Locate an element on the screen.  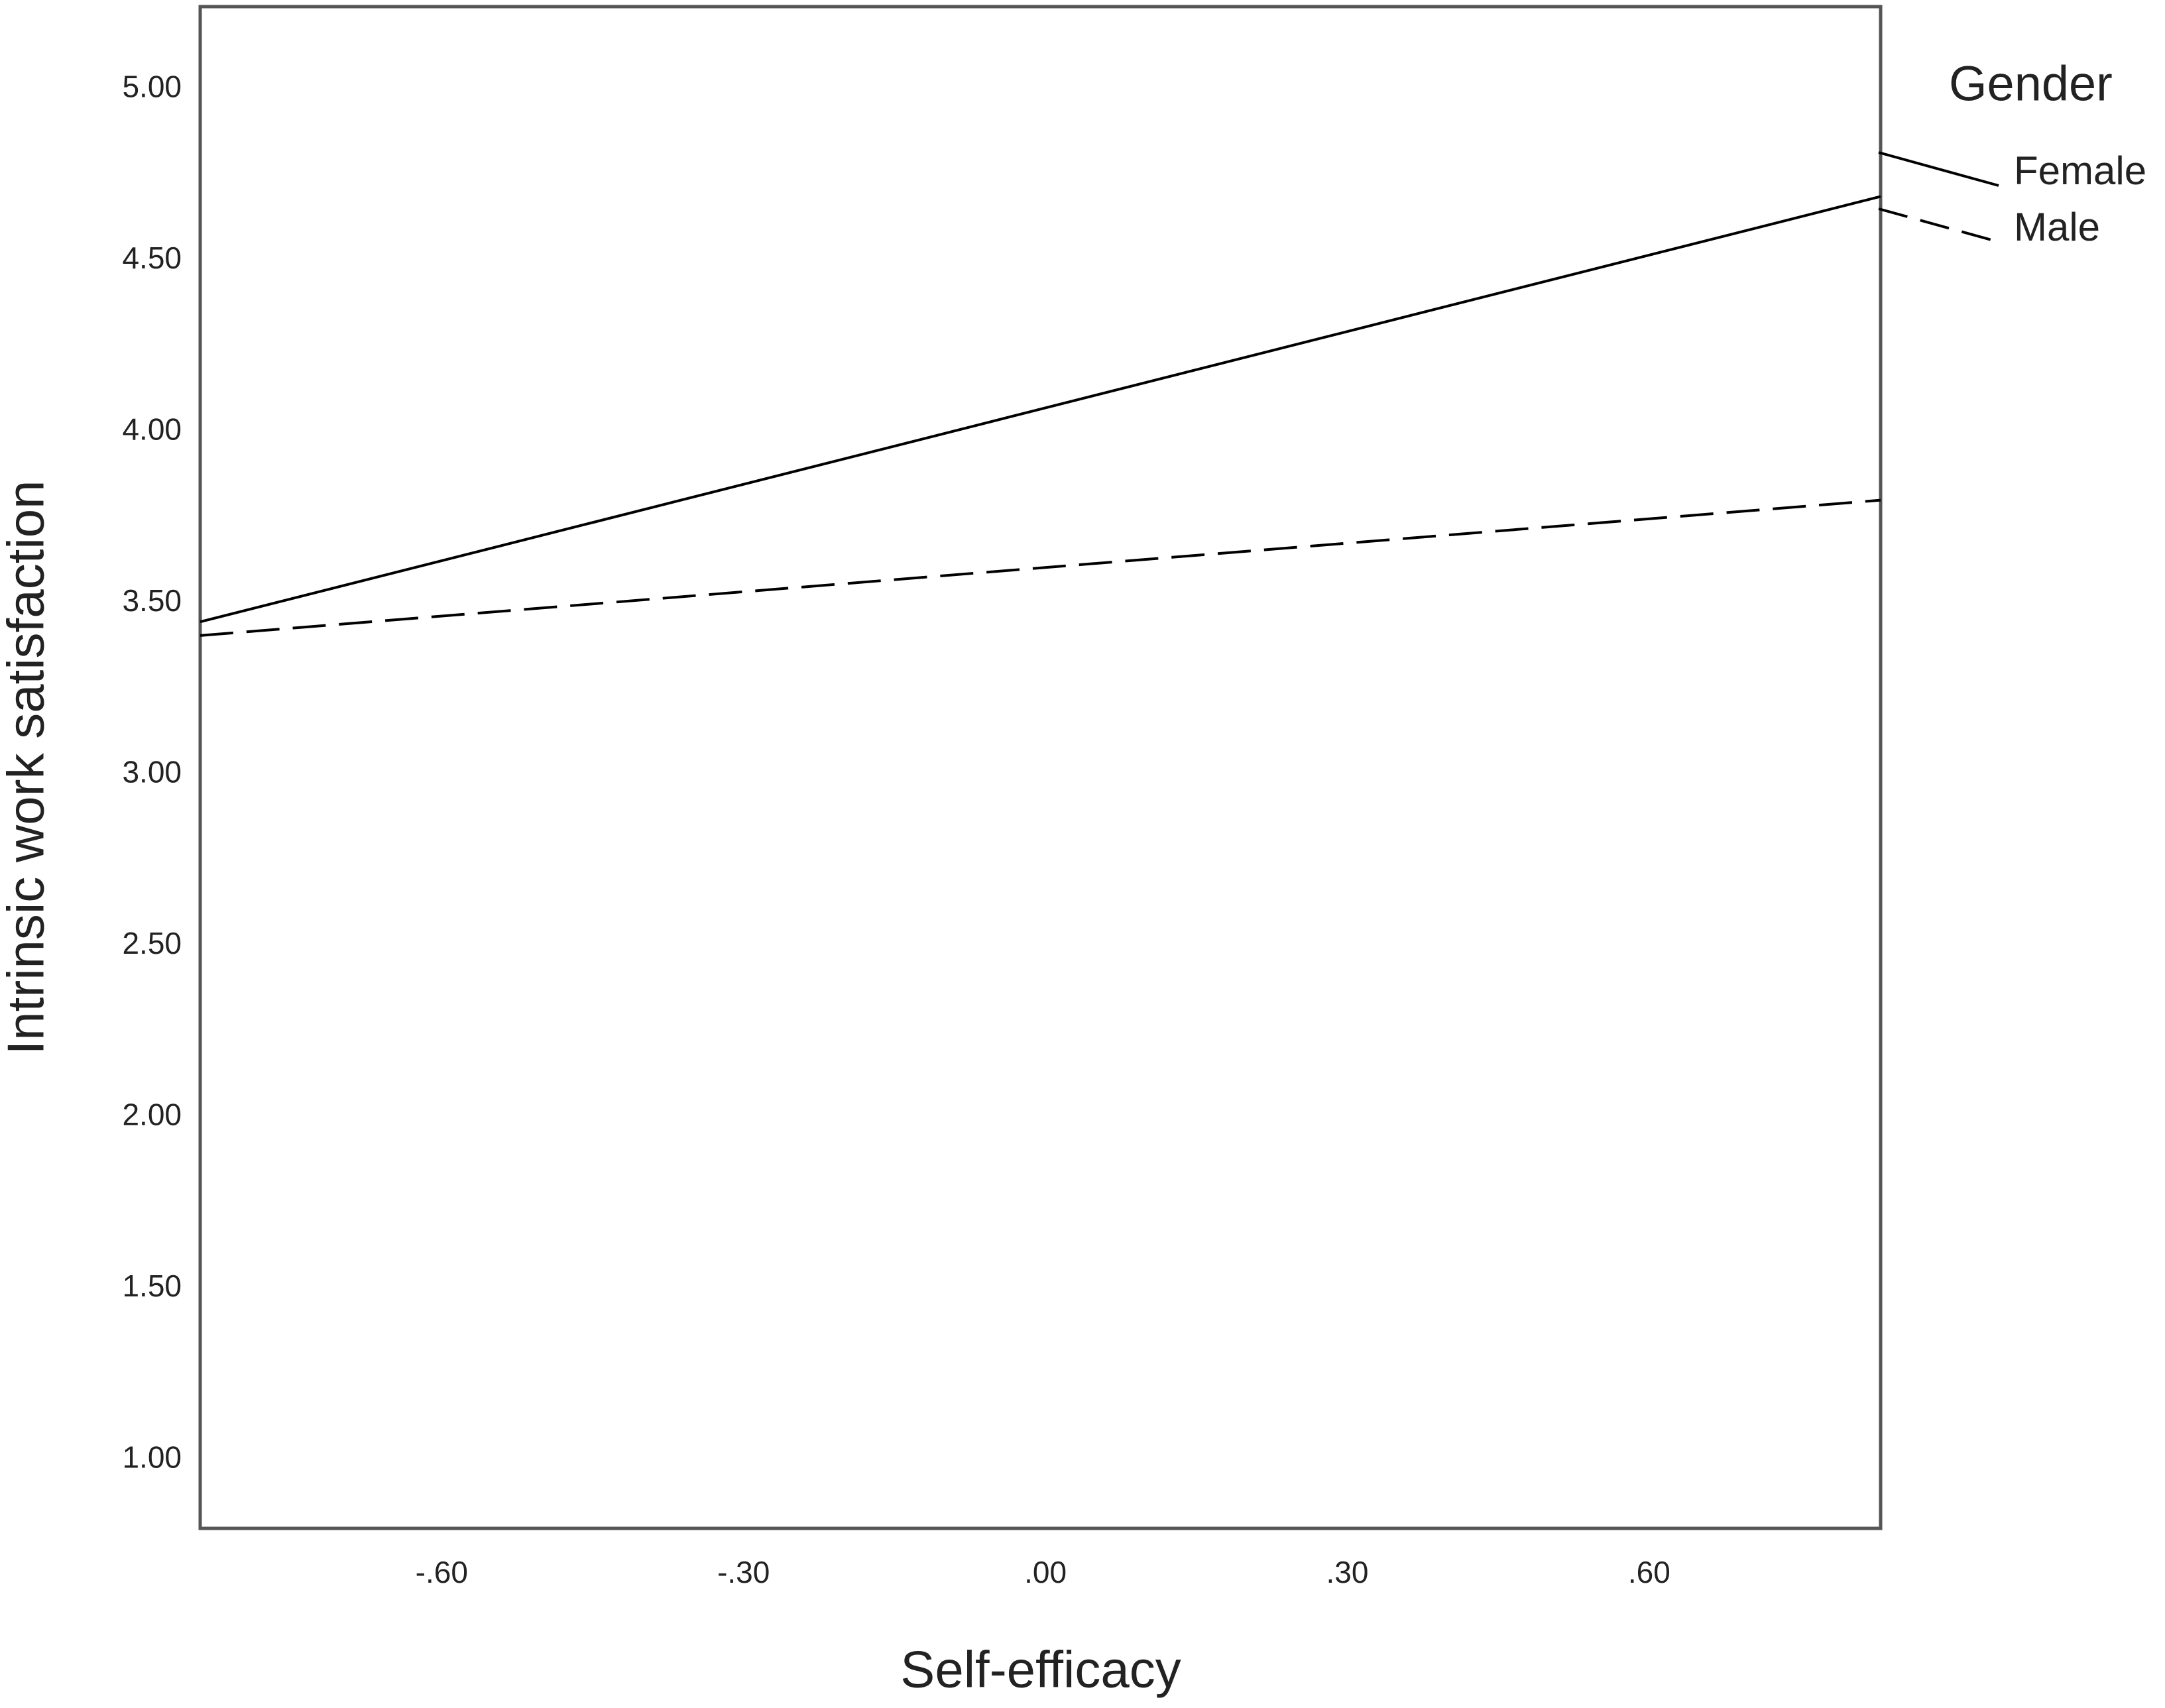
legend-title: Gender is located at coordinates (2031, 83).